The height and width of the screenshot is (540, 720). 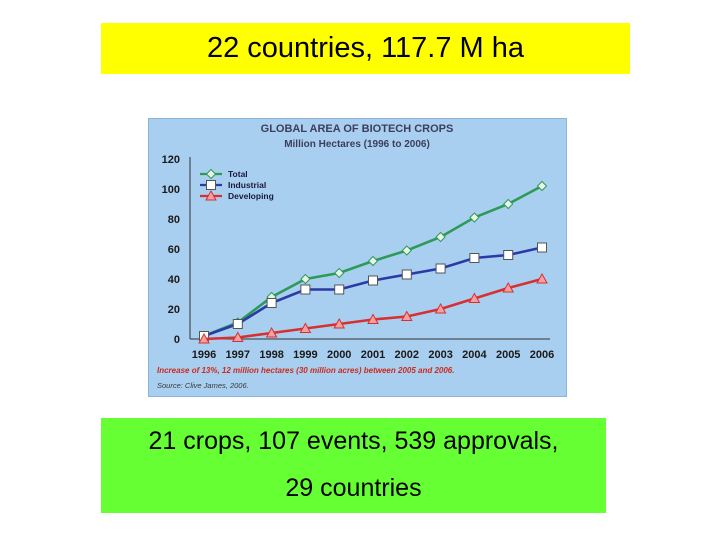 What do you see at coordinates (174, 310) in the screenshot?
I see `y-tick-label: 20` at bounding box center [174, 310].